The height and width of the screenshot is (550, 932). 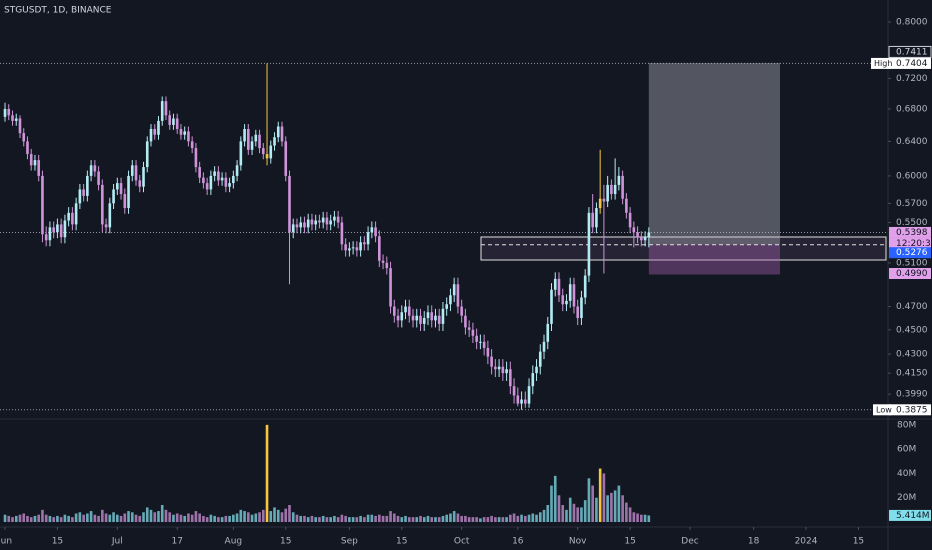 I want to click on volume-tick-label: 40M, so click(x=906, y=474).